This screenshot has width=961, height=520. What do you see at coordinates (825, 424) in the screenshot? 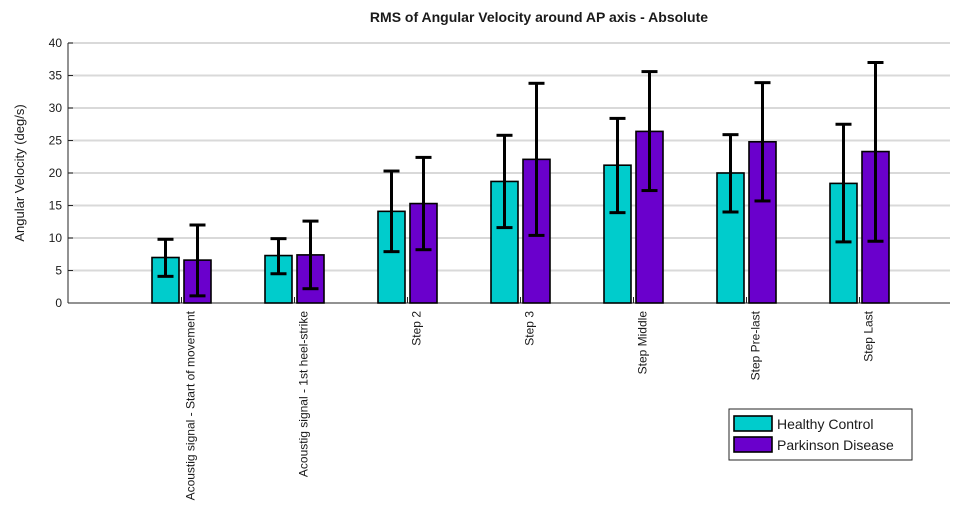
I see `legend-label: Healthy Control` at bounding box center [825, 424].